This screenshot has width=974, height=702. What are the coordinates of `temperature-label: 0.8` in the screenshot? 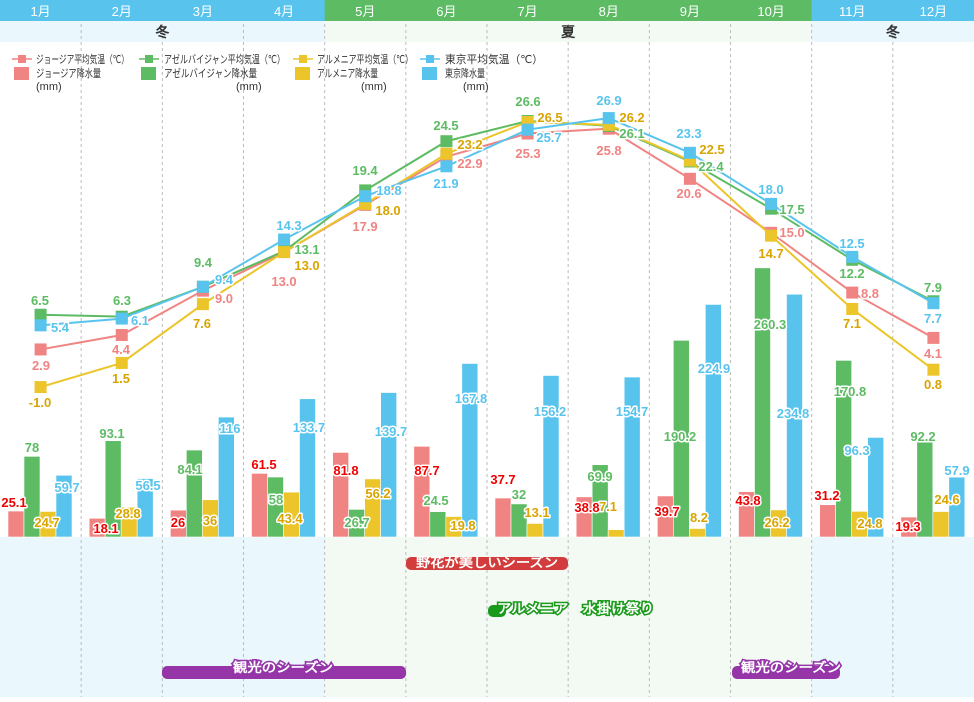 It's located at (933, 384).